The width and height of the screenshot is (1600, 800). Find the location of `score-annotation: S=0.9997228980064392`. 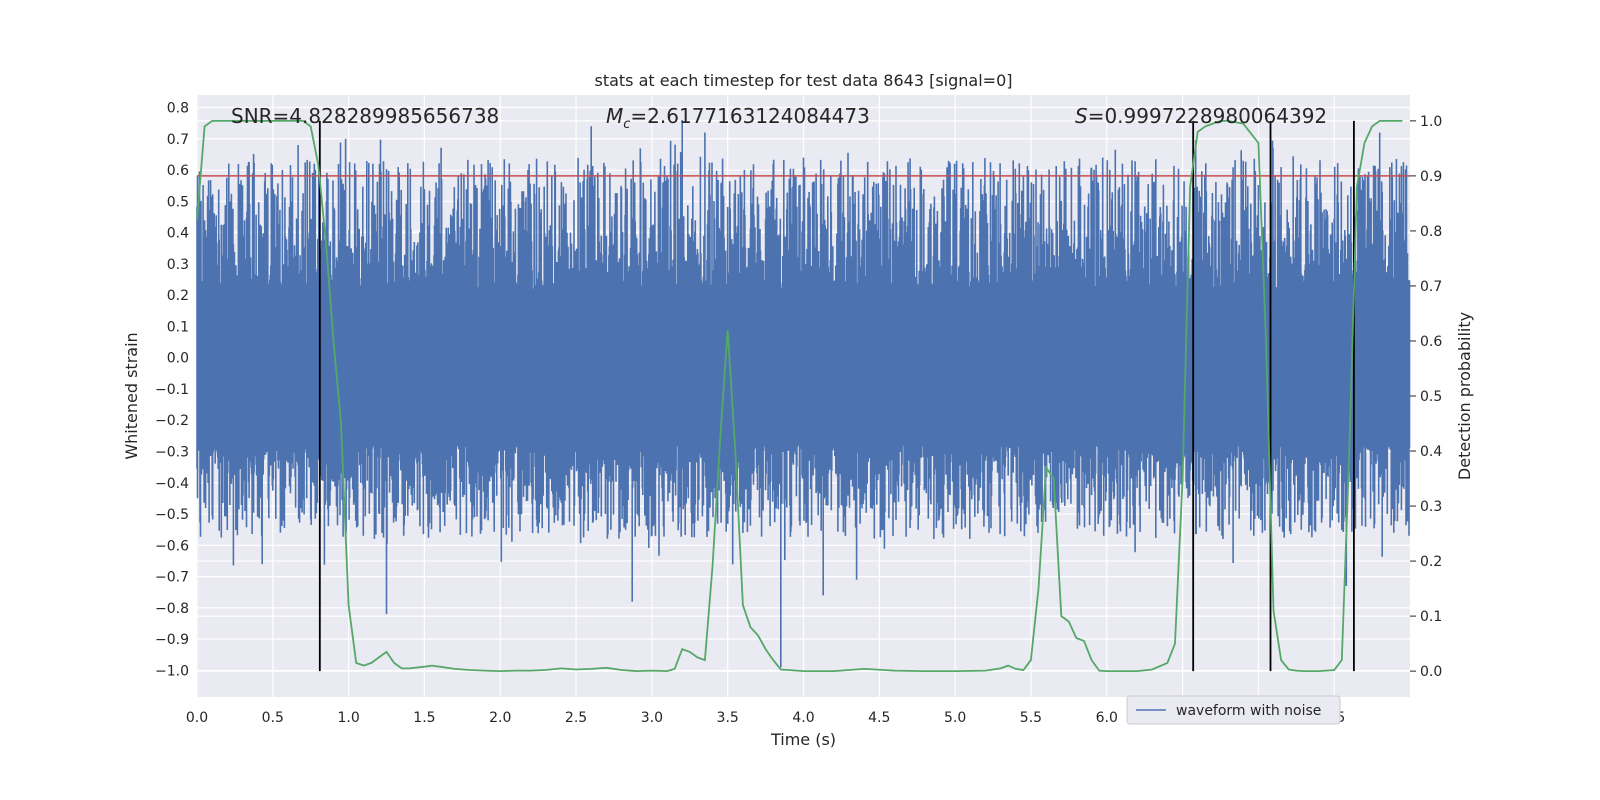

score-annotation: S=0.9997228980064392 is located at coordinates (1201, 116).